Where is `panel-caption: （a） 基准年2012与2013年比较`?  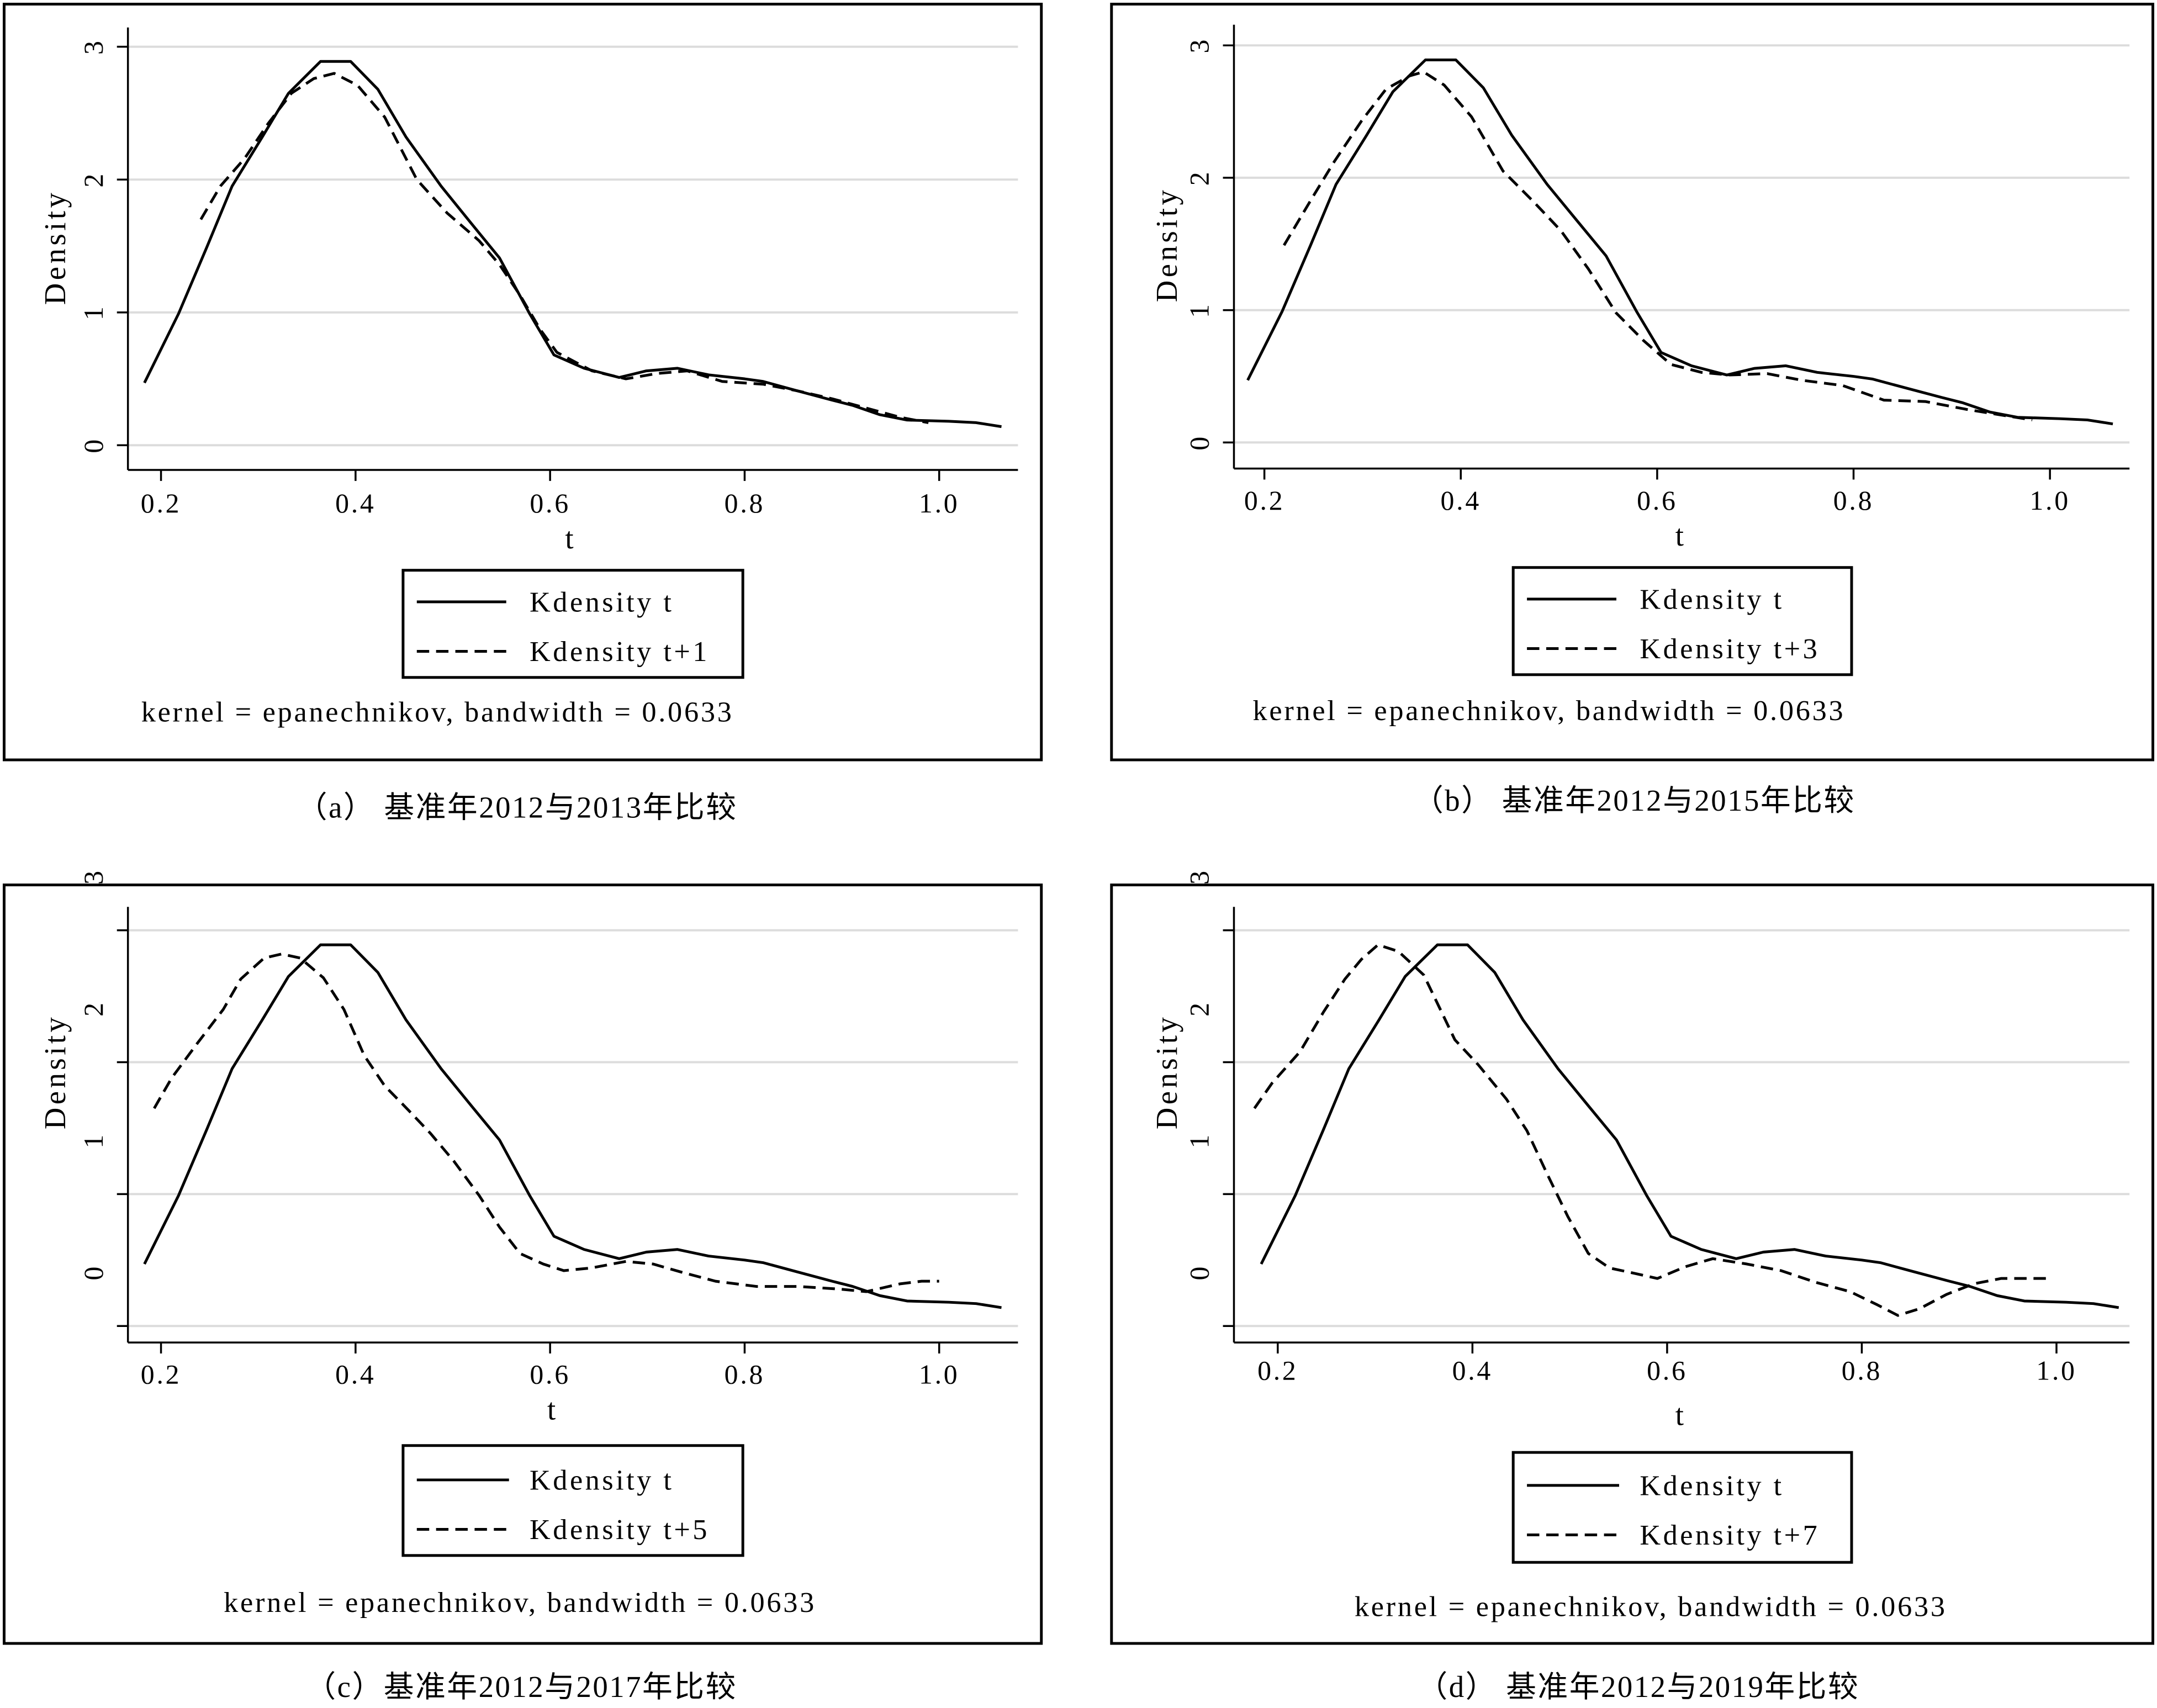
panel-caption: （a） 基准年2012与2013年比较 is located at coordinates (517, 807).